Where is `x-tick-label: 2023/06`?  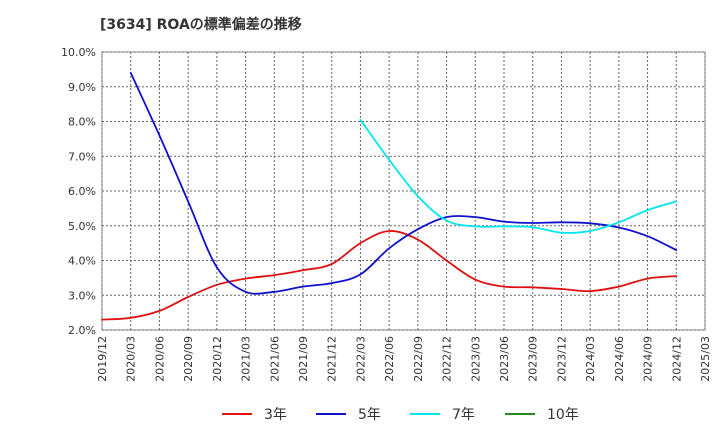
x-tick-label: 2023/06 is located at coordinates (504, 359).